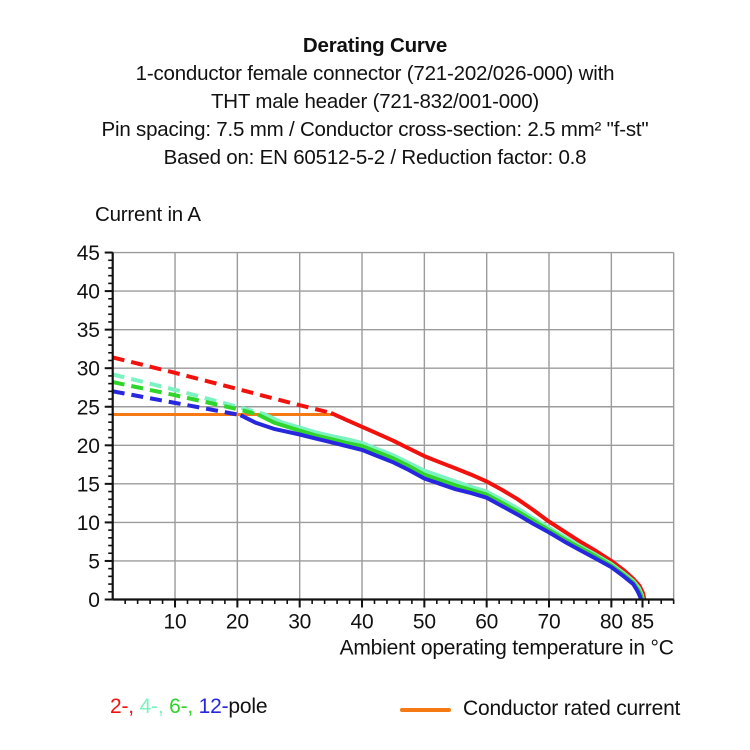  Describe the element at coordinates (425, 710) in the screenshot. I see `rated-current-line-swatch` at that location.